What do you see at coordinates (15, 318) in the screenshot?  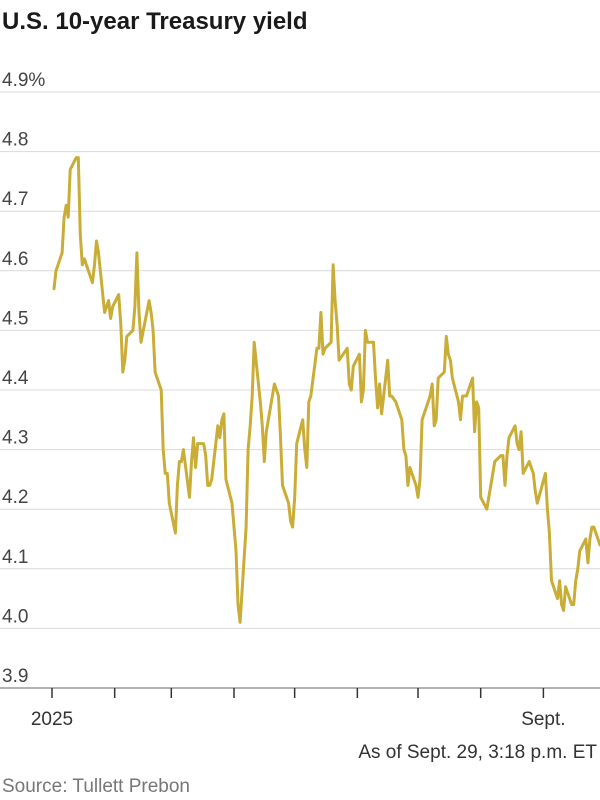 I see `y-tick-label: 4.5` at bounding box center [15, 318].